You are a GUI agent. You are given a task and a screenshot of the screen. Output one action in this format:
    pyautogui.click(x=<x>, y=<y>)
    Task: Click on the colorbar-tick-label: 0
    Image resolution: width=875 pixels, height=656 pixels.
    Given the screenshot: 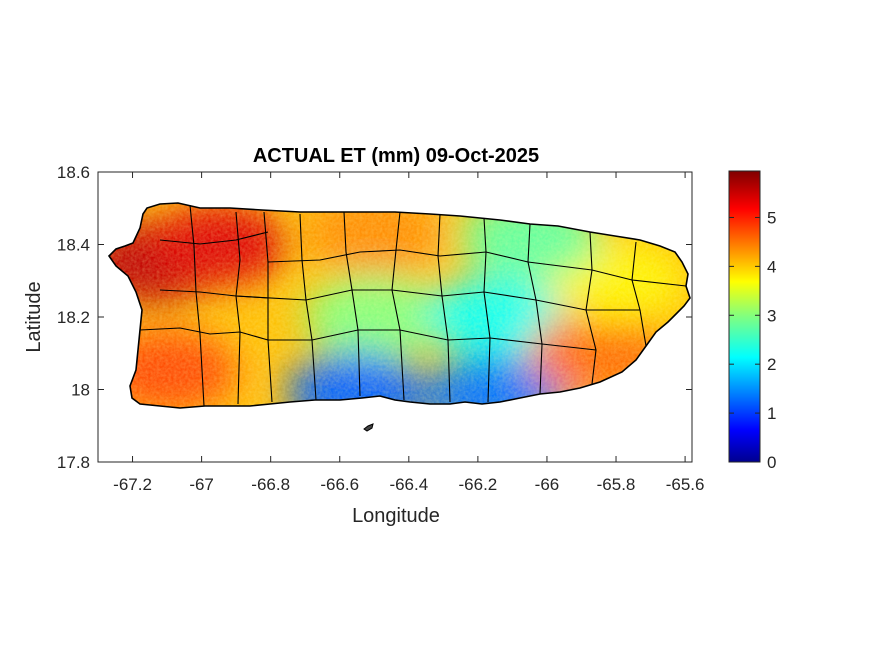 What is the action you would take?
    pyautogui.click(x=771, y=462)
    